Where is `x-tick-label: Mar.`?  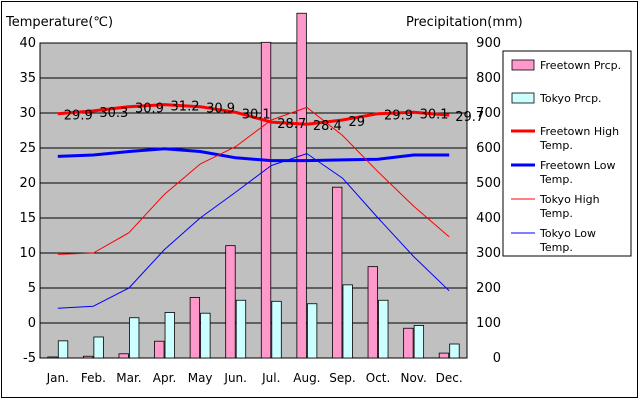
x-tick-label: Mar. is located at coordinates (128, 378).